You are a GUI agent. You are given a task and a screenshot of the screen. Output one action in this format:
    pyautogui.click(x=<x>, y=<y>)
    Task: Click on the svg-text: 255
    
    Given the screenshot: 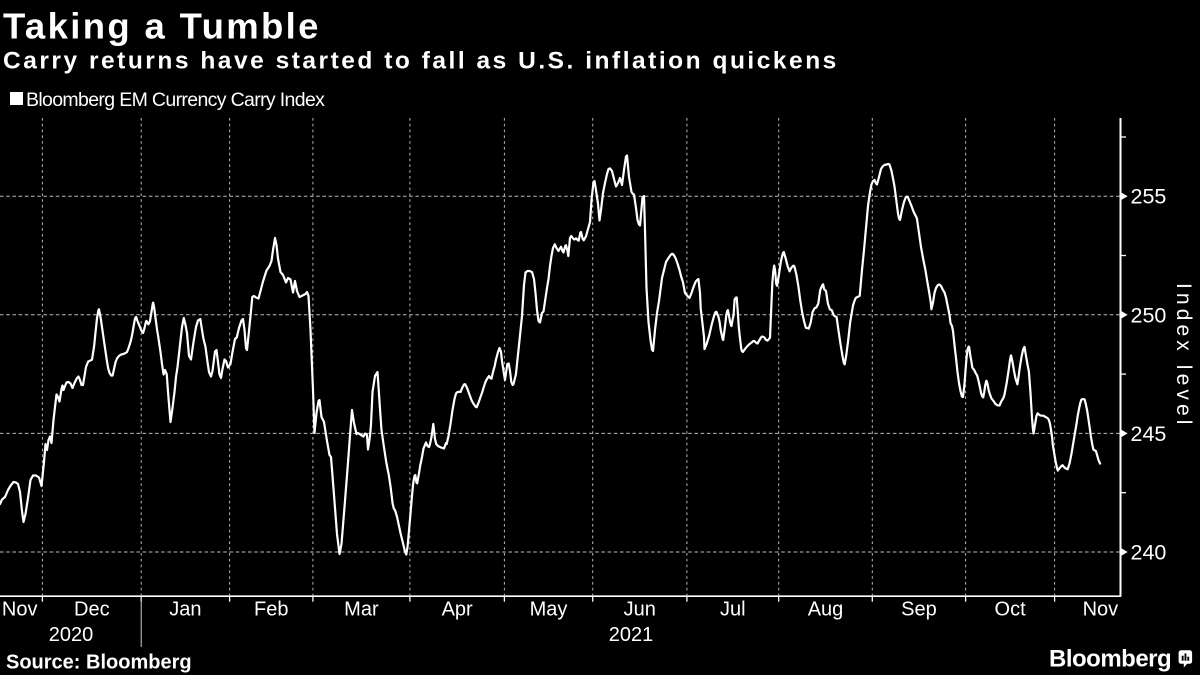 What is the action you would take?
    pyautogui.click(x=1149, y=197)
    